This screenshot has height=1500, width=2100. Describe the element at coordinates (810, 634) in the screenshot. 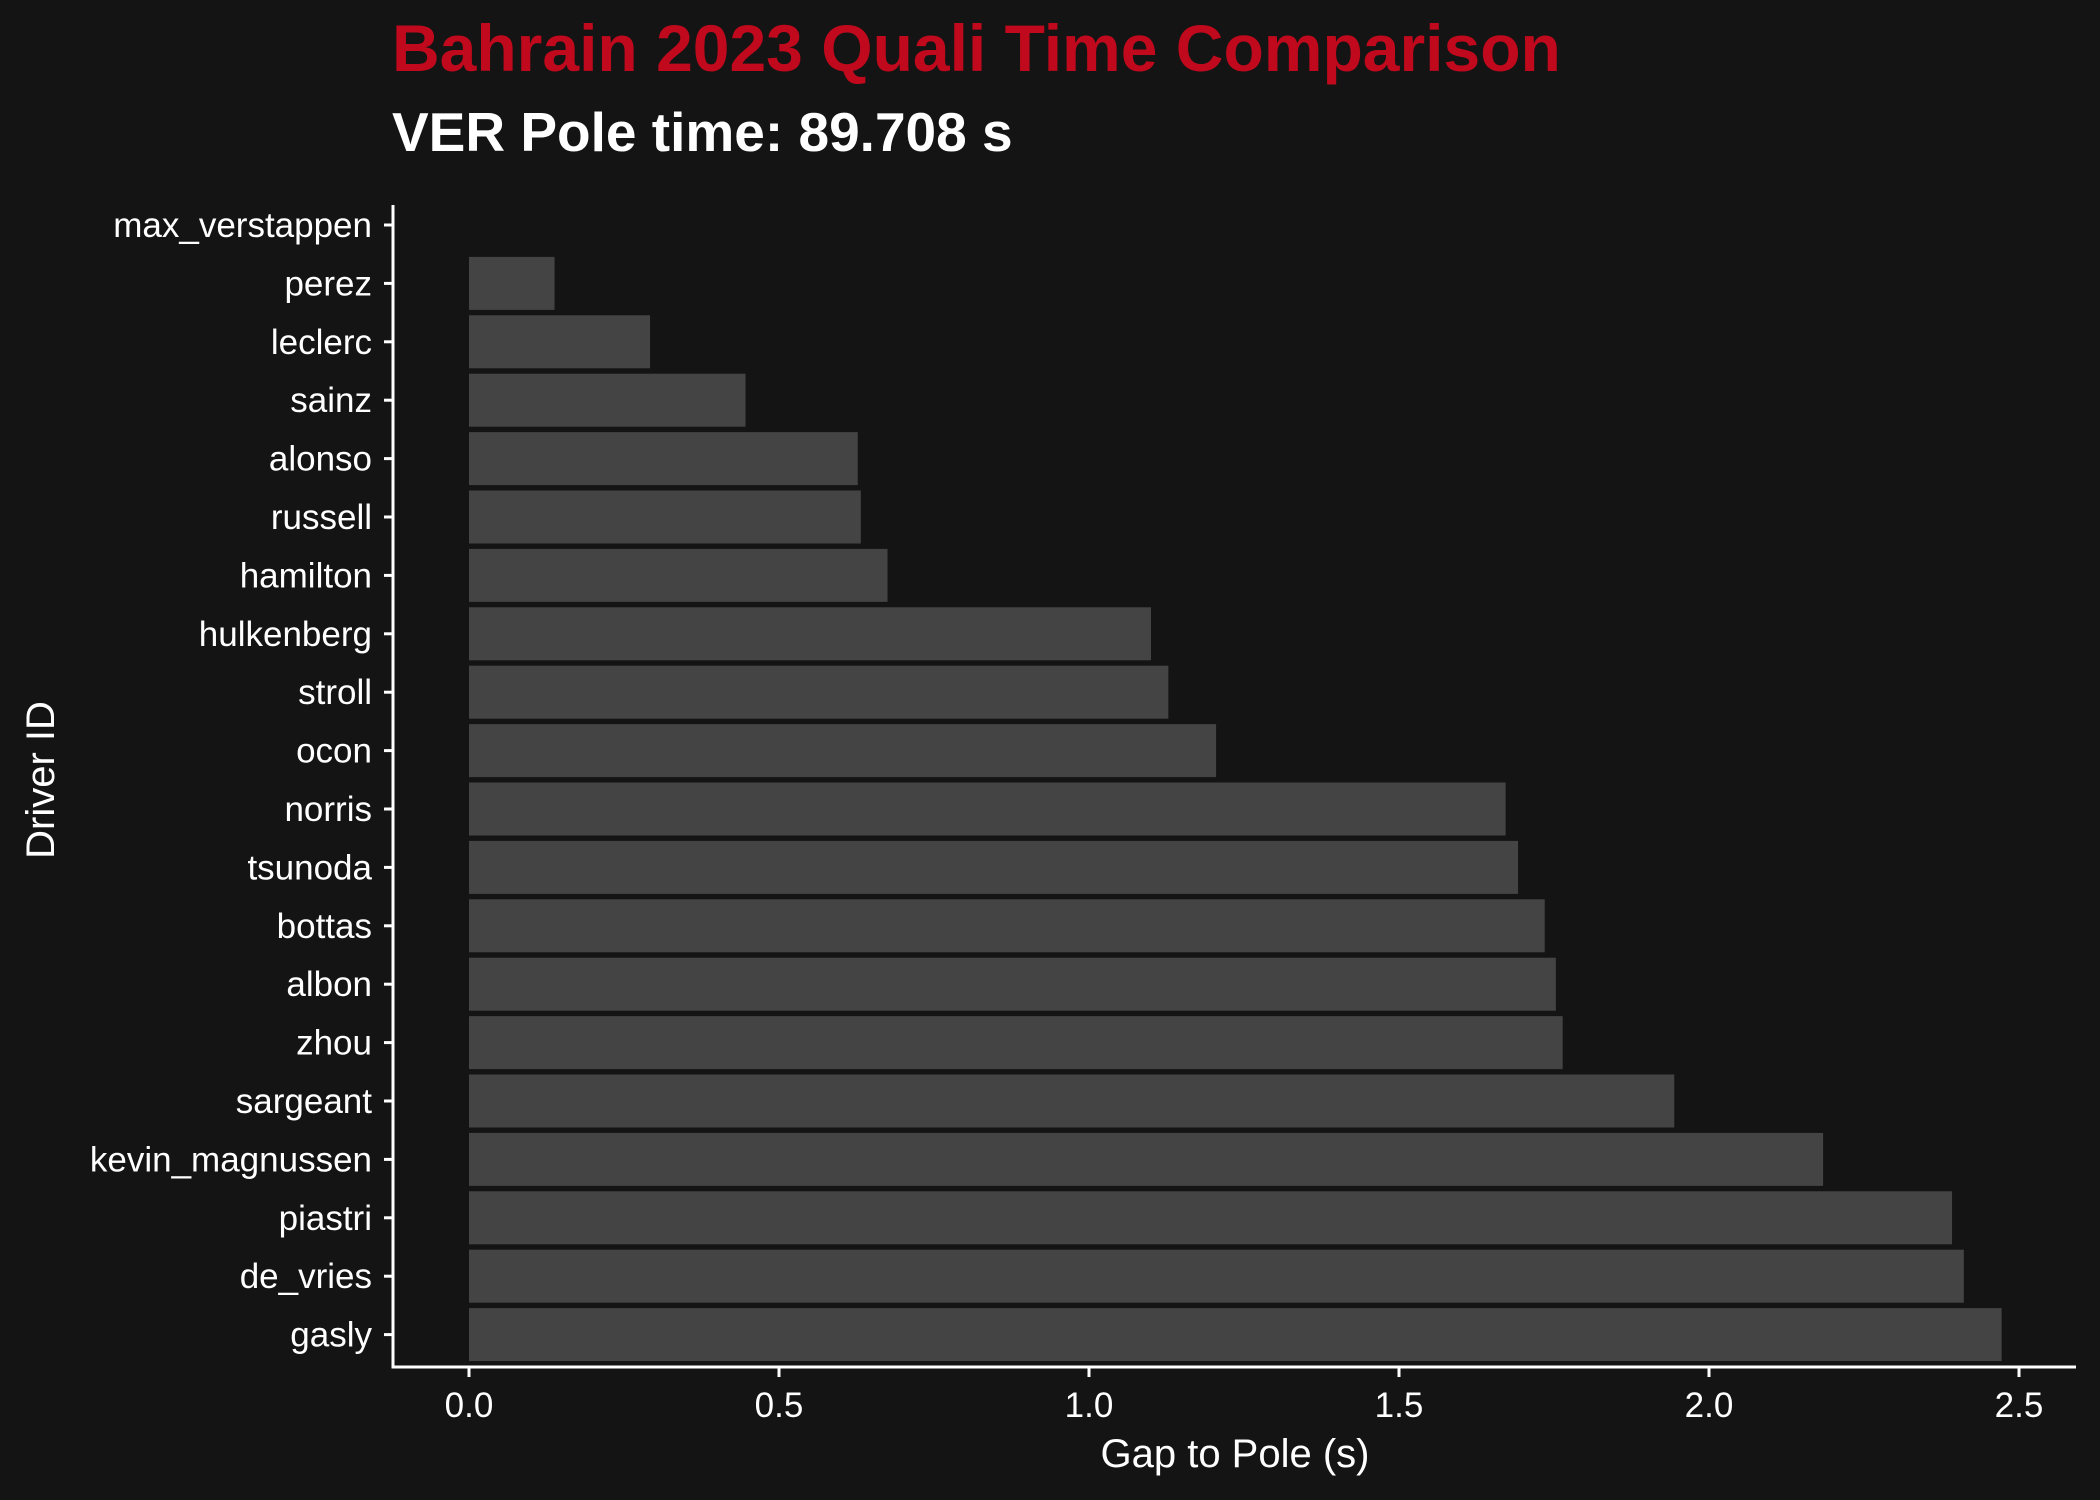

I see `bar-hulkenberg` at that location.